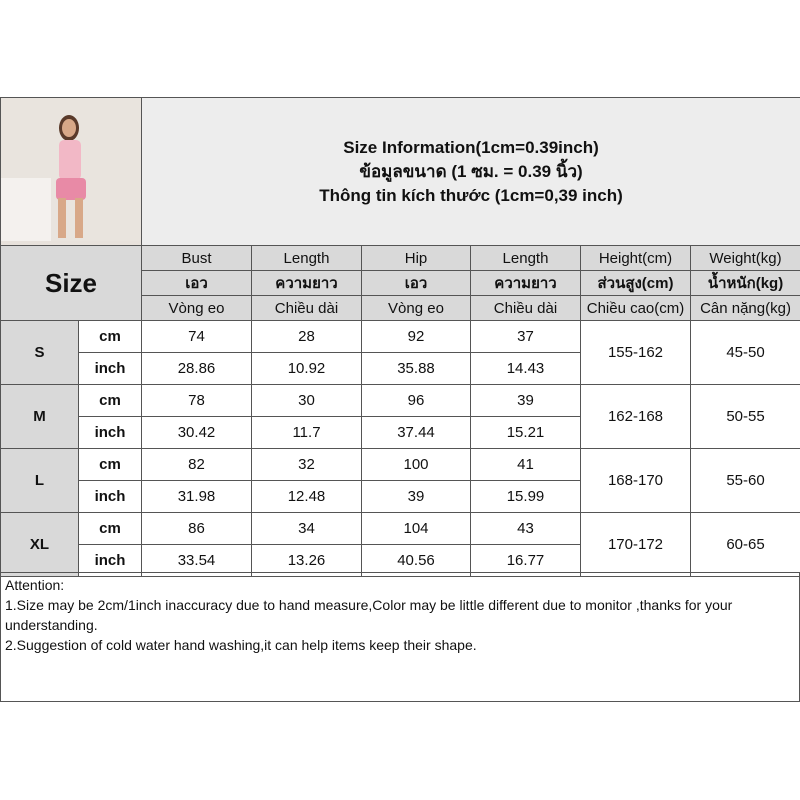  Describe the element at coordinates (525, 336) in the screenshot. I see `measure-cell: 37` at that location.